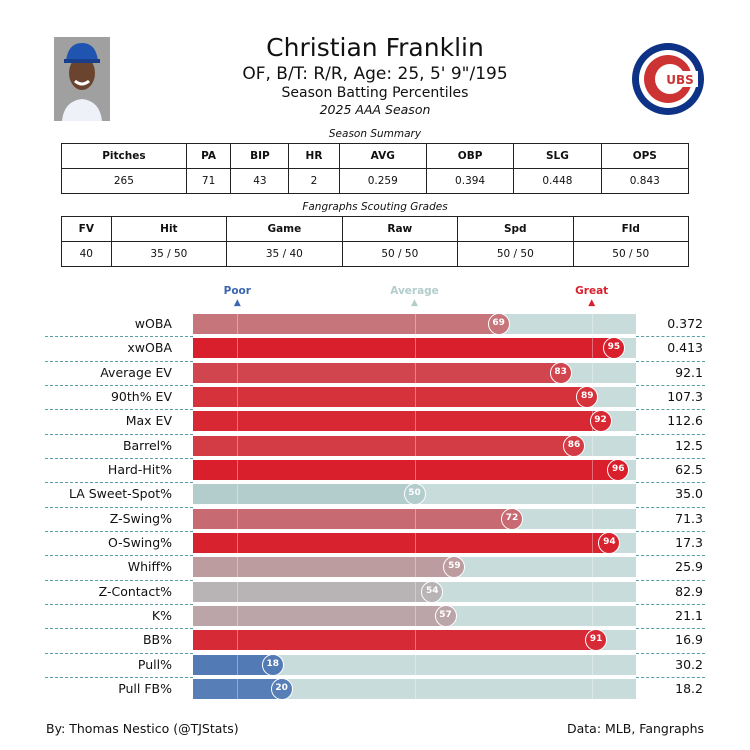  I want to click on cell-value: 0.843, so click(645, 181).